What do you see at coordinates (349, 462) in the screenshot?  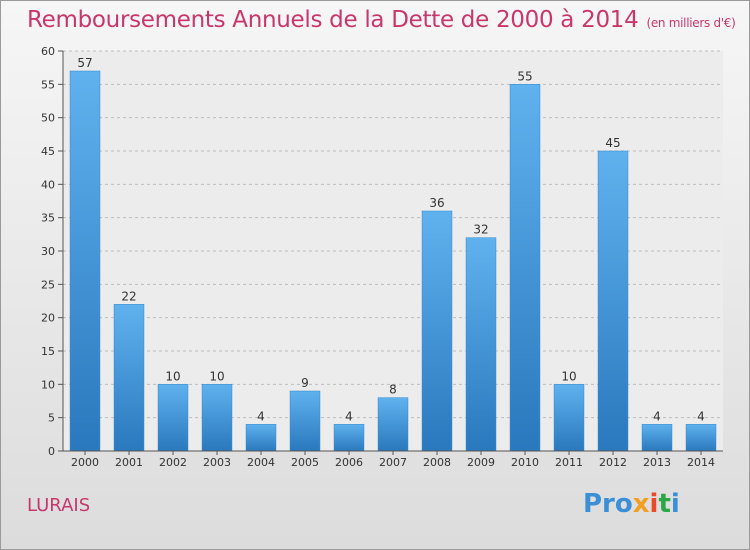 I see `x-tick-label: 2006` at bounding box center [349, 462].